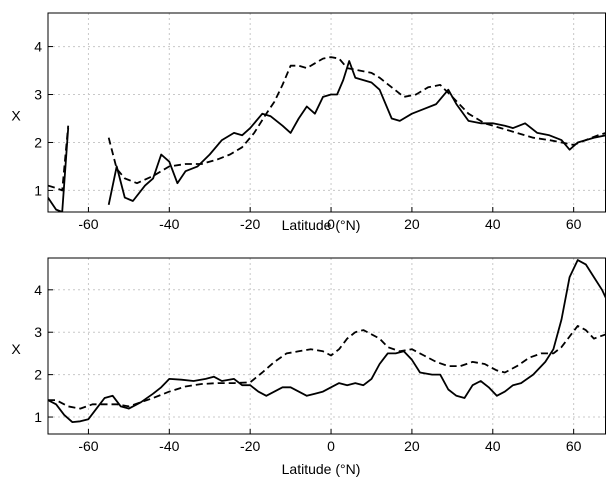 Image resolution: width=606 pixels, height=478 pixels. I want to click on bottom-y-tick-label: 2, so click(38, 375).